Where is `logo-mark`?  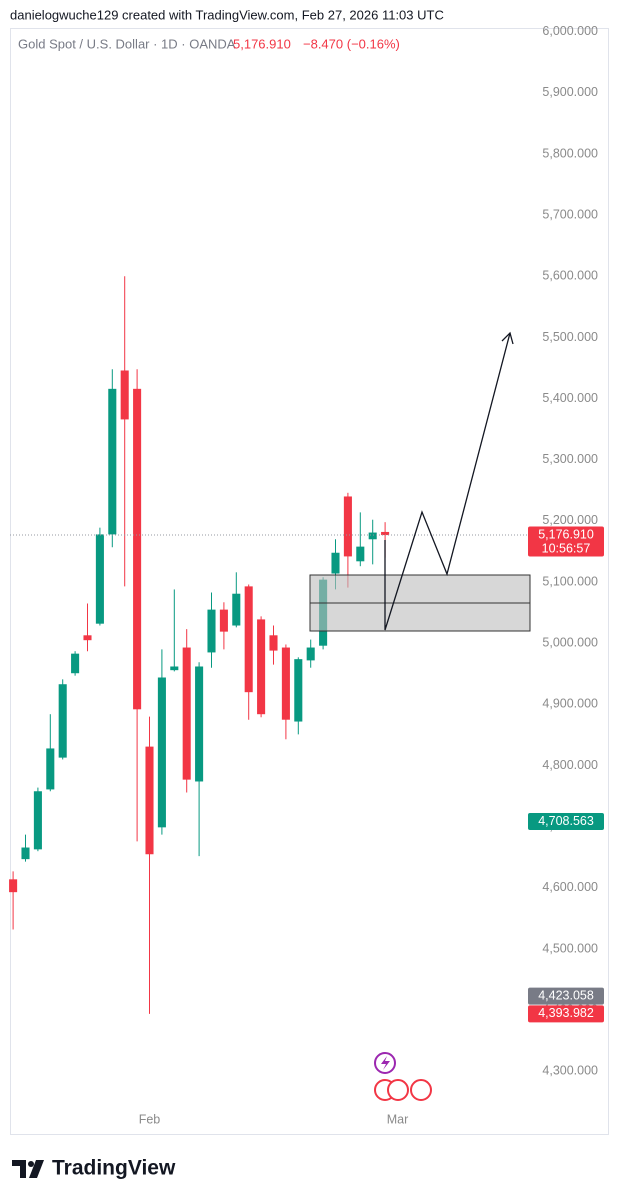 logo-mark is located at coordinates (19, 1169).